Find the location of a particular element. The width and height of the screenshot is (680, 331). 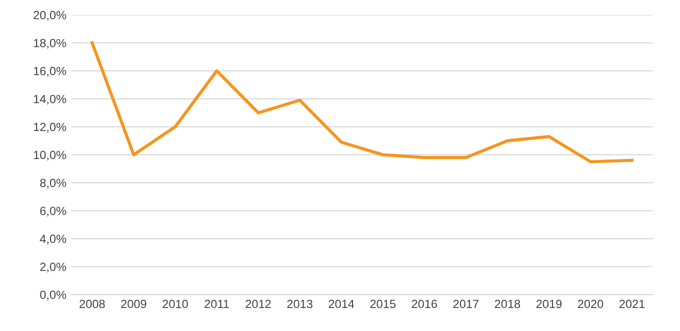

x-tick-label: 2013 is located at coordinates (299, 304).